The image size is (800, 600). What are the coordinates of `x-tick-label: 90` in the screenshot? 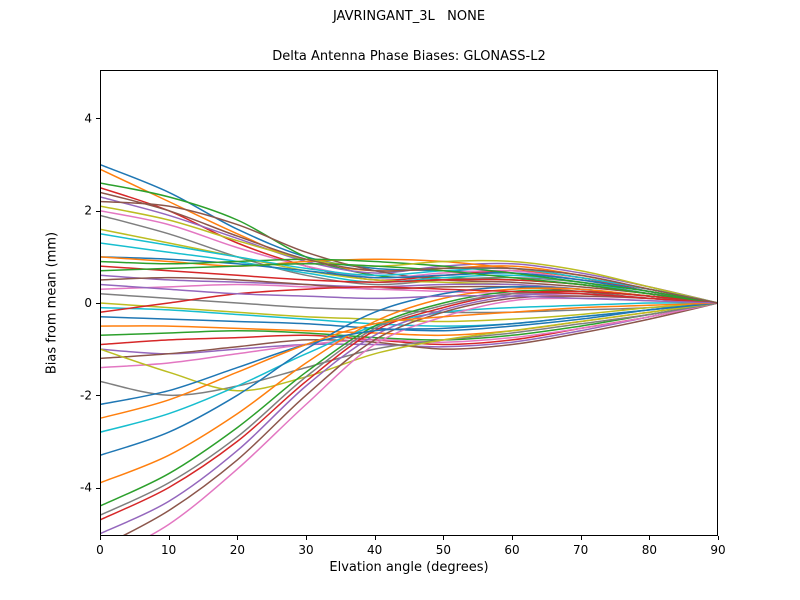 It's located at (717, 550).